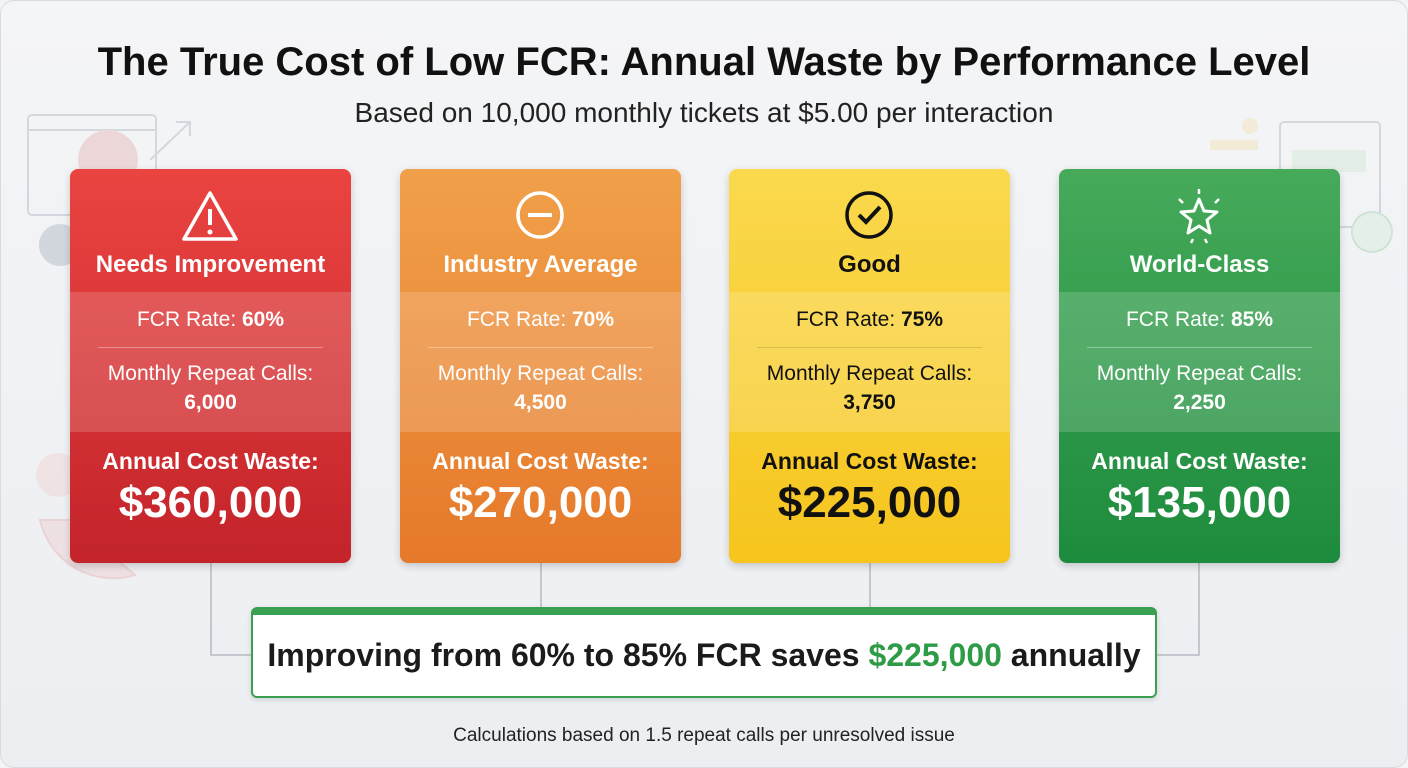 This screenshot has height=768, width=1408. I want to click on fcr-row: FCR Rate: 60%, so click(210, 320).